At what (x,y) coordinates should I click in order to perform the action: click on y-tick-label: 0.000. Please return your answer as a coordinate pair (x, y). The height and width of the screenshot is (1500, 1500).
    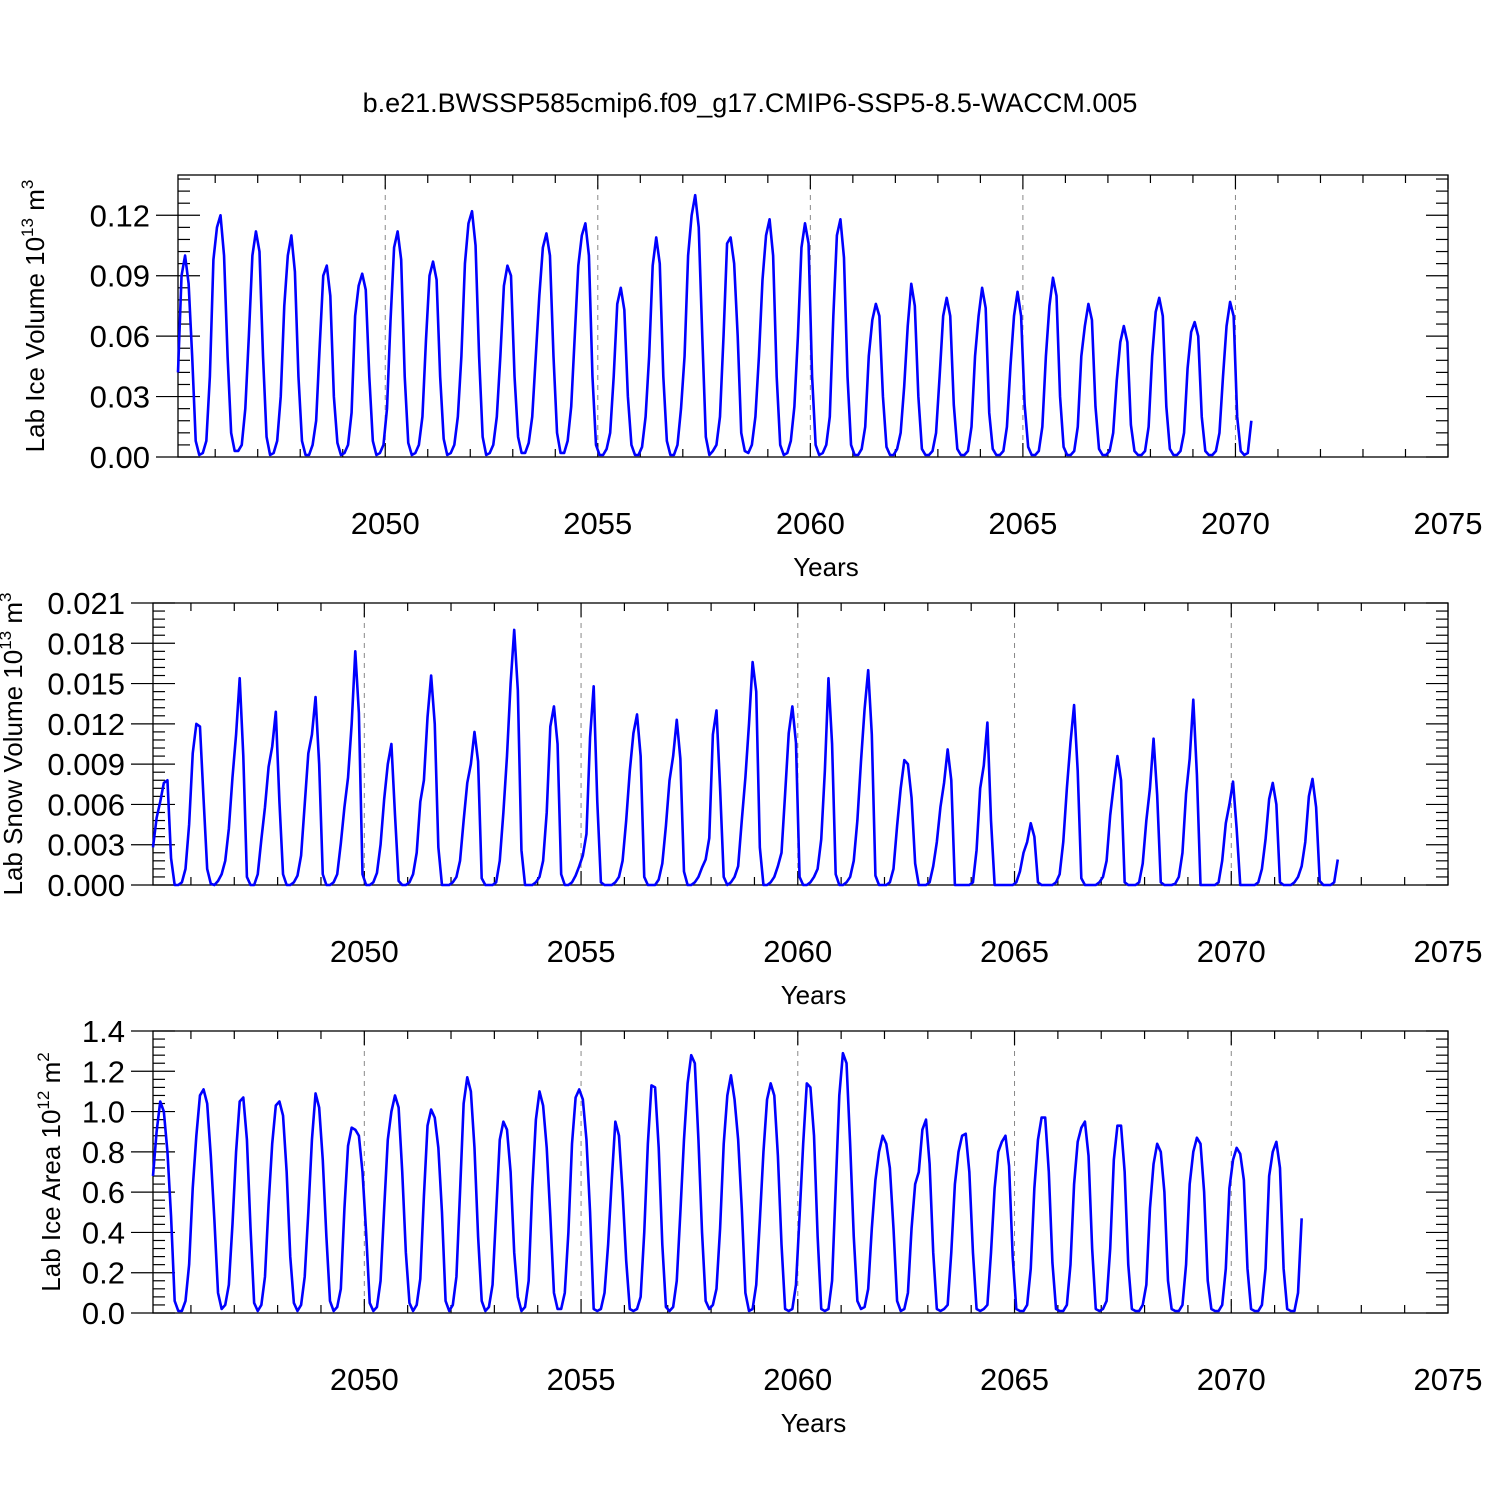
    Looking at the image, I should click on (86, 885).